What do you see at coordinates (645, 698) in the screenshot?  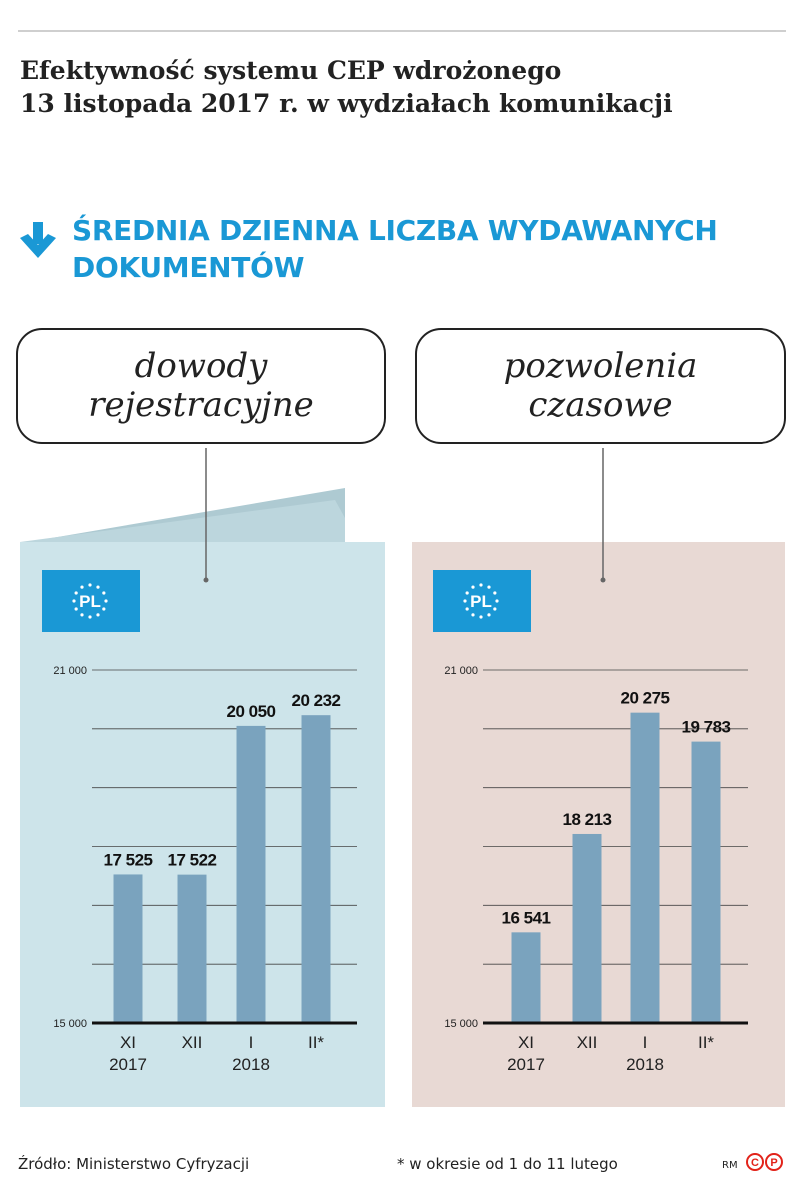 I see `data-label: 20 275` at bounding box center [645, 698].